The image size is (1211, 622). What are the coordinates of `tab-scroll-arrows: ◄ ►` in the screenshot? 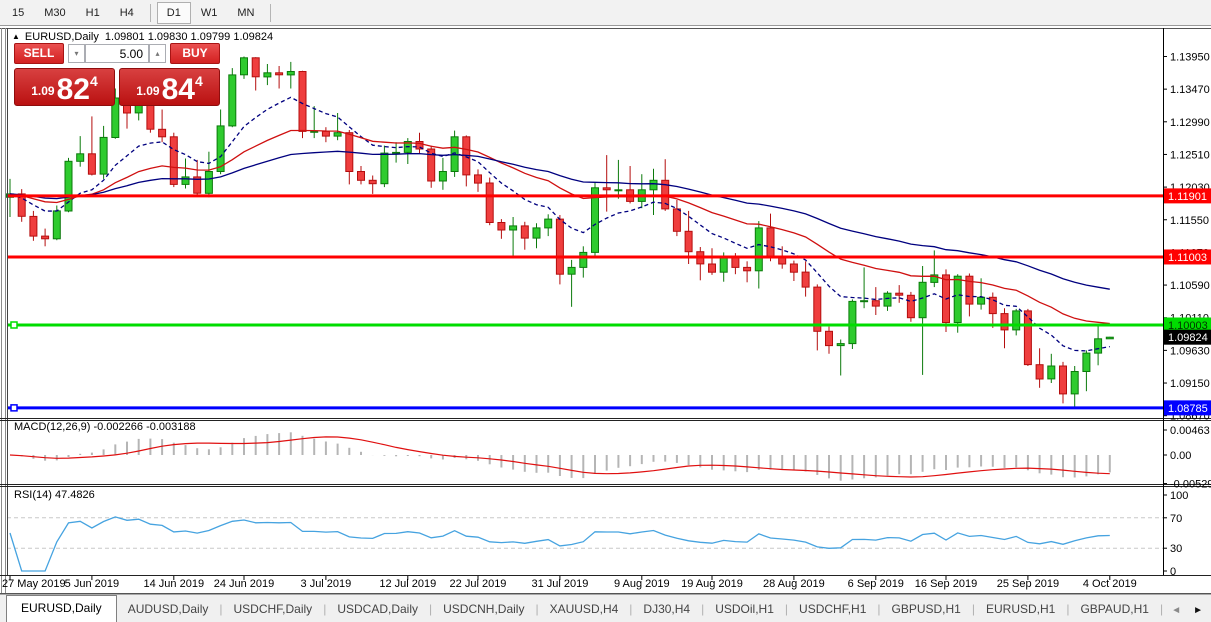 It's located at (1188, 611).